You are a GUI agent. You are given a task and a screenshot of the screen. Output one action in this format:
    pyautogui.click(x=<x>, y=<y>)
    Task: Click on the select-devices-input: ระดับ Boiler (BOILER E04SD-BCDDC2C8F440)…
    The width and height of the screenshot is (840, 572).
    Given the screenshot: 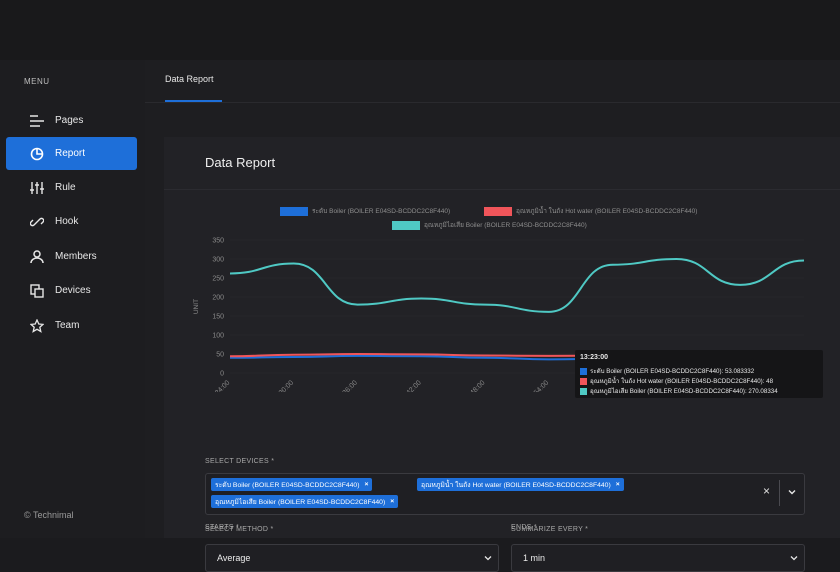 What is the action you would take?
    pyautogui.click(x=505, y=494)
    